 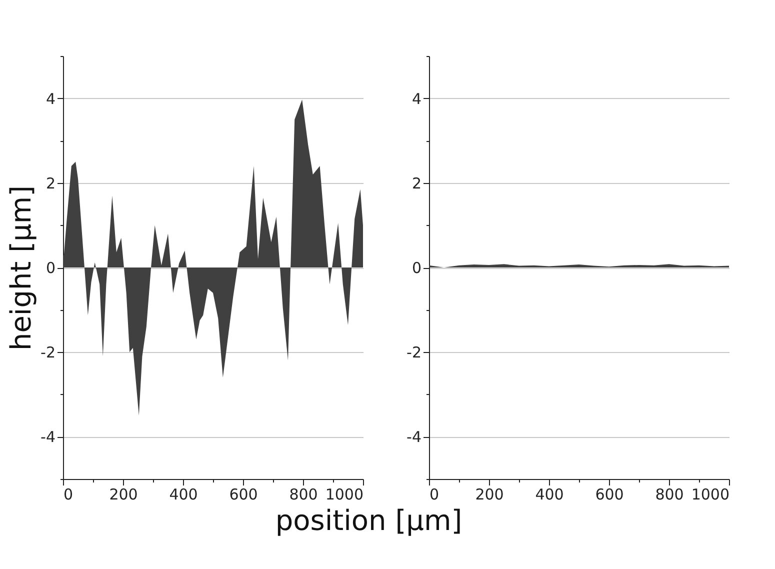 I want to click on x-axis-title: position [µm], so click(x=368, y=520).